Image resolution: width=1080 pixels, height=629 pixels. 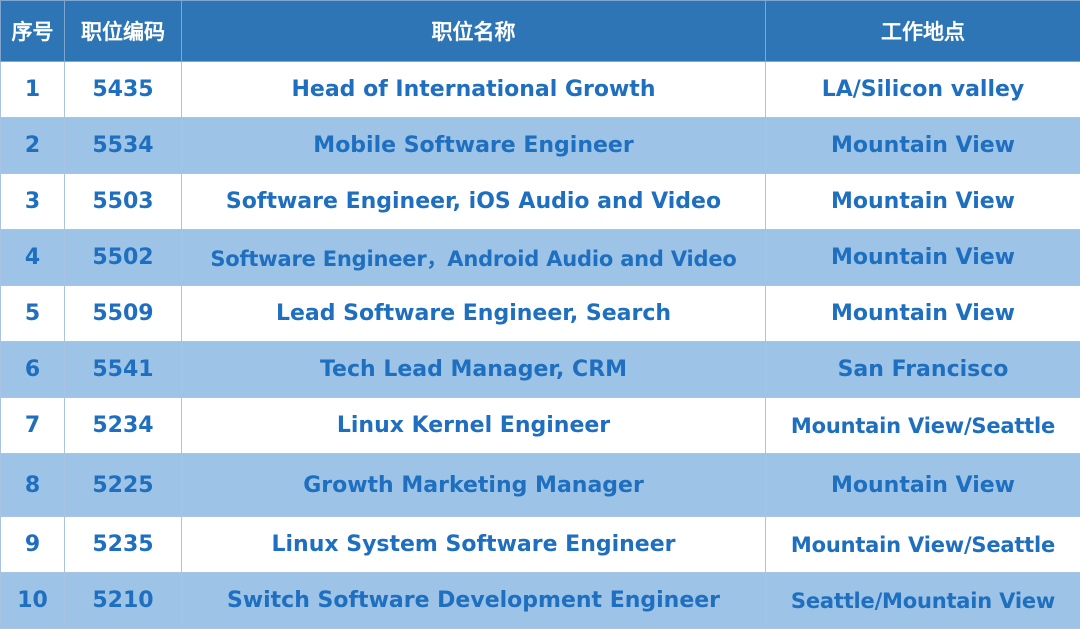 I want to click on position-title-cell: Linux System Software Engineer, so click(x=474, y=545).